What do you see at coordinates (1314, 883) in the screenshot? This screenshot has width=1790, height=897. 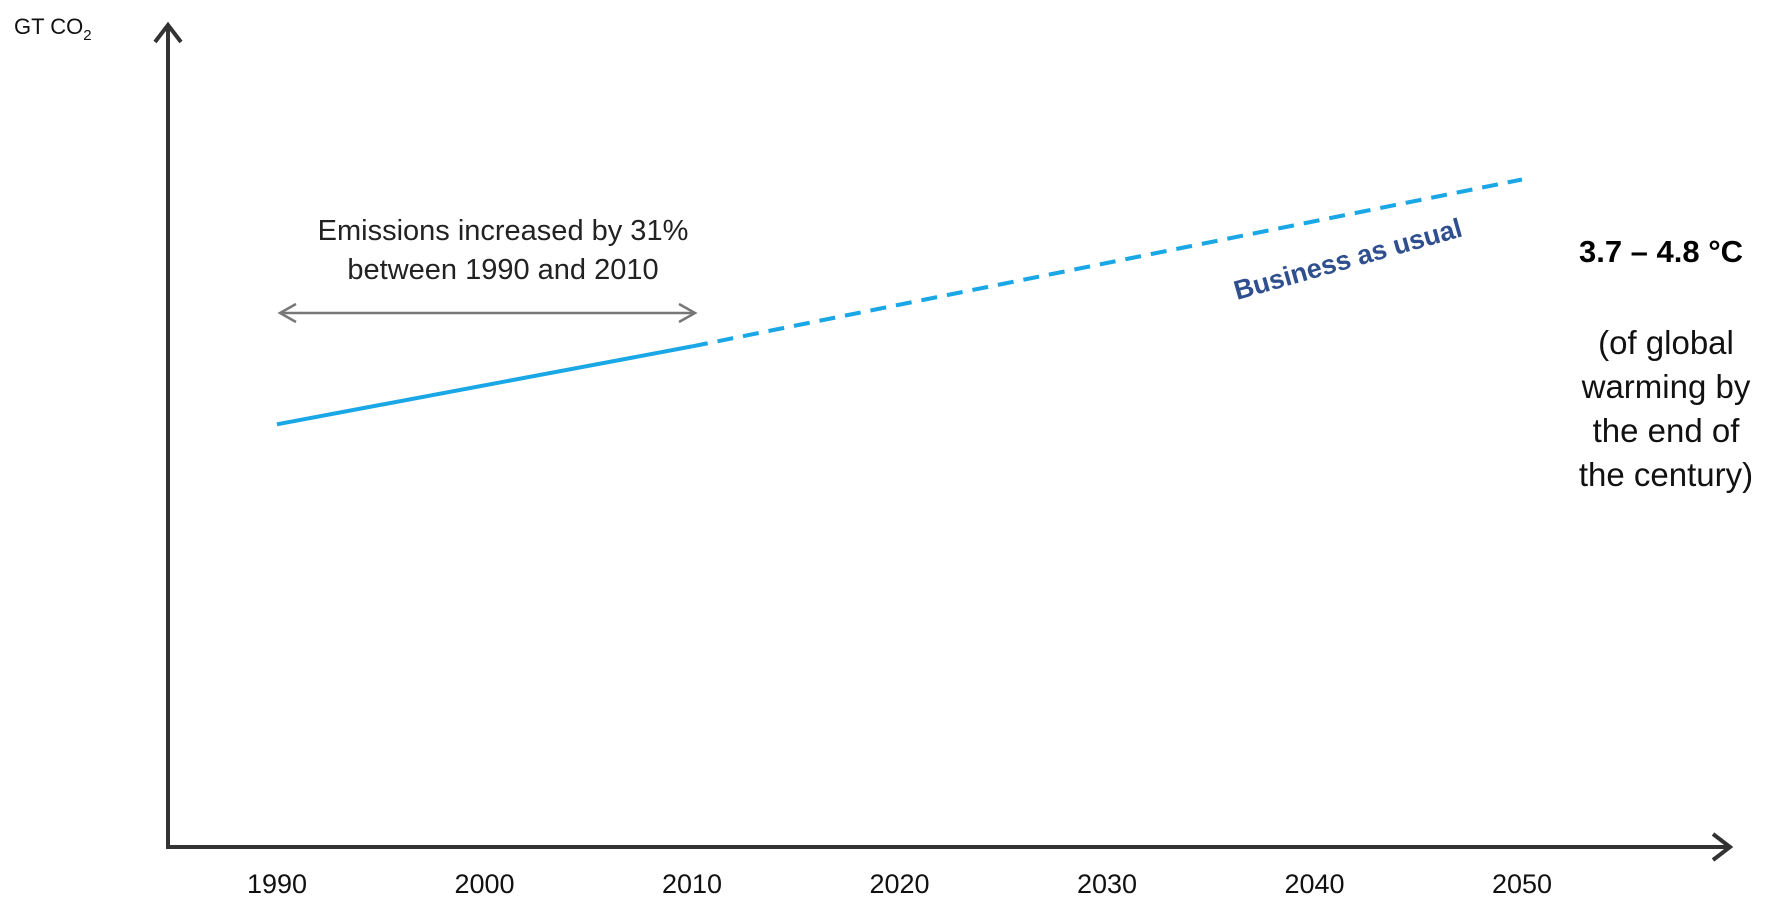 I see `x-tick-label-2040: 2040` at bounding box center [1314, 883].